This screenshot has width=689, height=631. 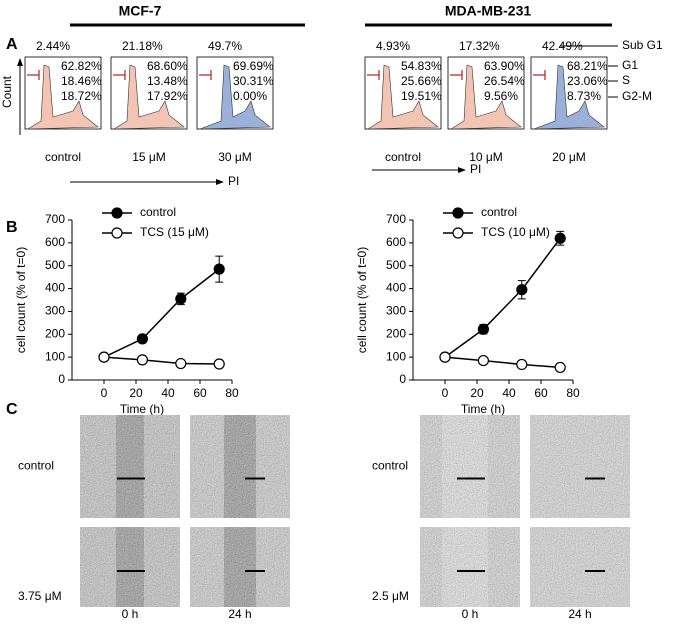 What do you see at coordinates (104, 393) in the screenshot?
I see `x-tick-label: 0` at bounding box center [104, 393].